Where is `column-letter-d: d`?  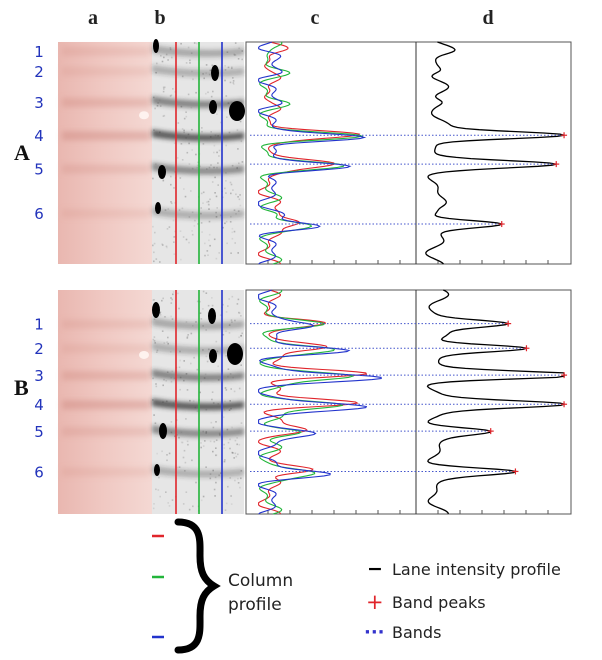 column-letter-d: d is located at coordinates (487, 18).